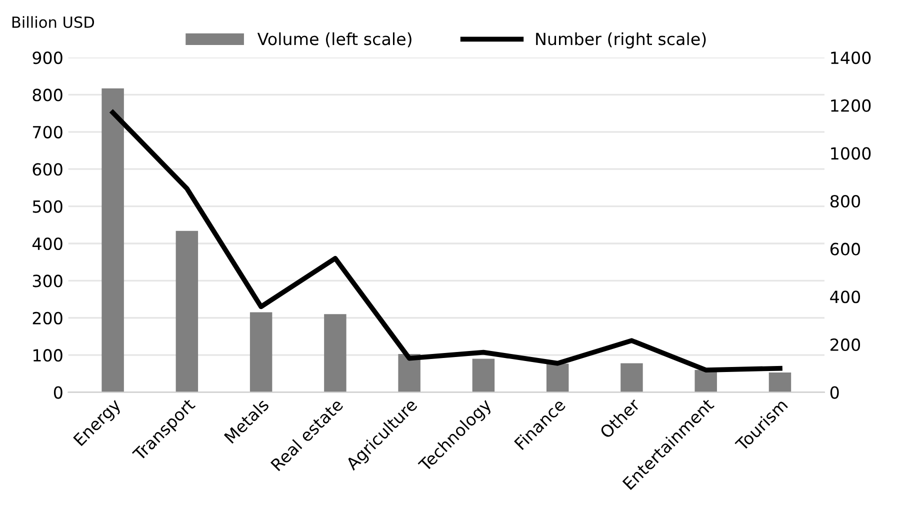 This screenshot has width=911, height=523. I want to click on y2-tick-label: 200, so click(845, 344).